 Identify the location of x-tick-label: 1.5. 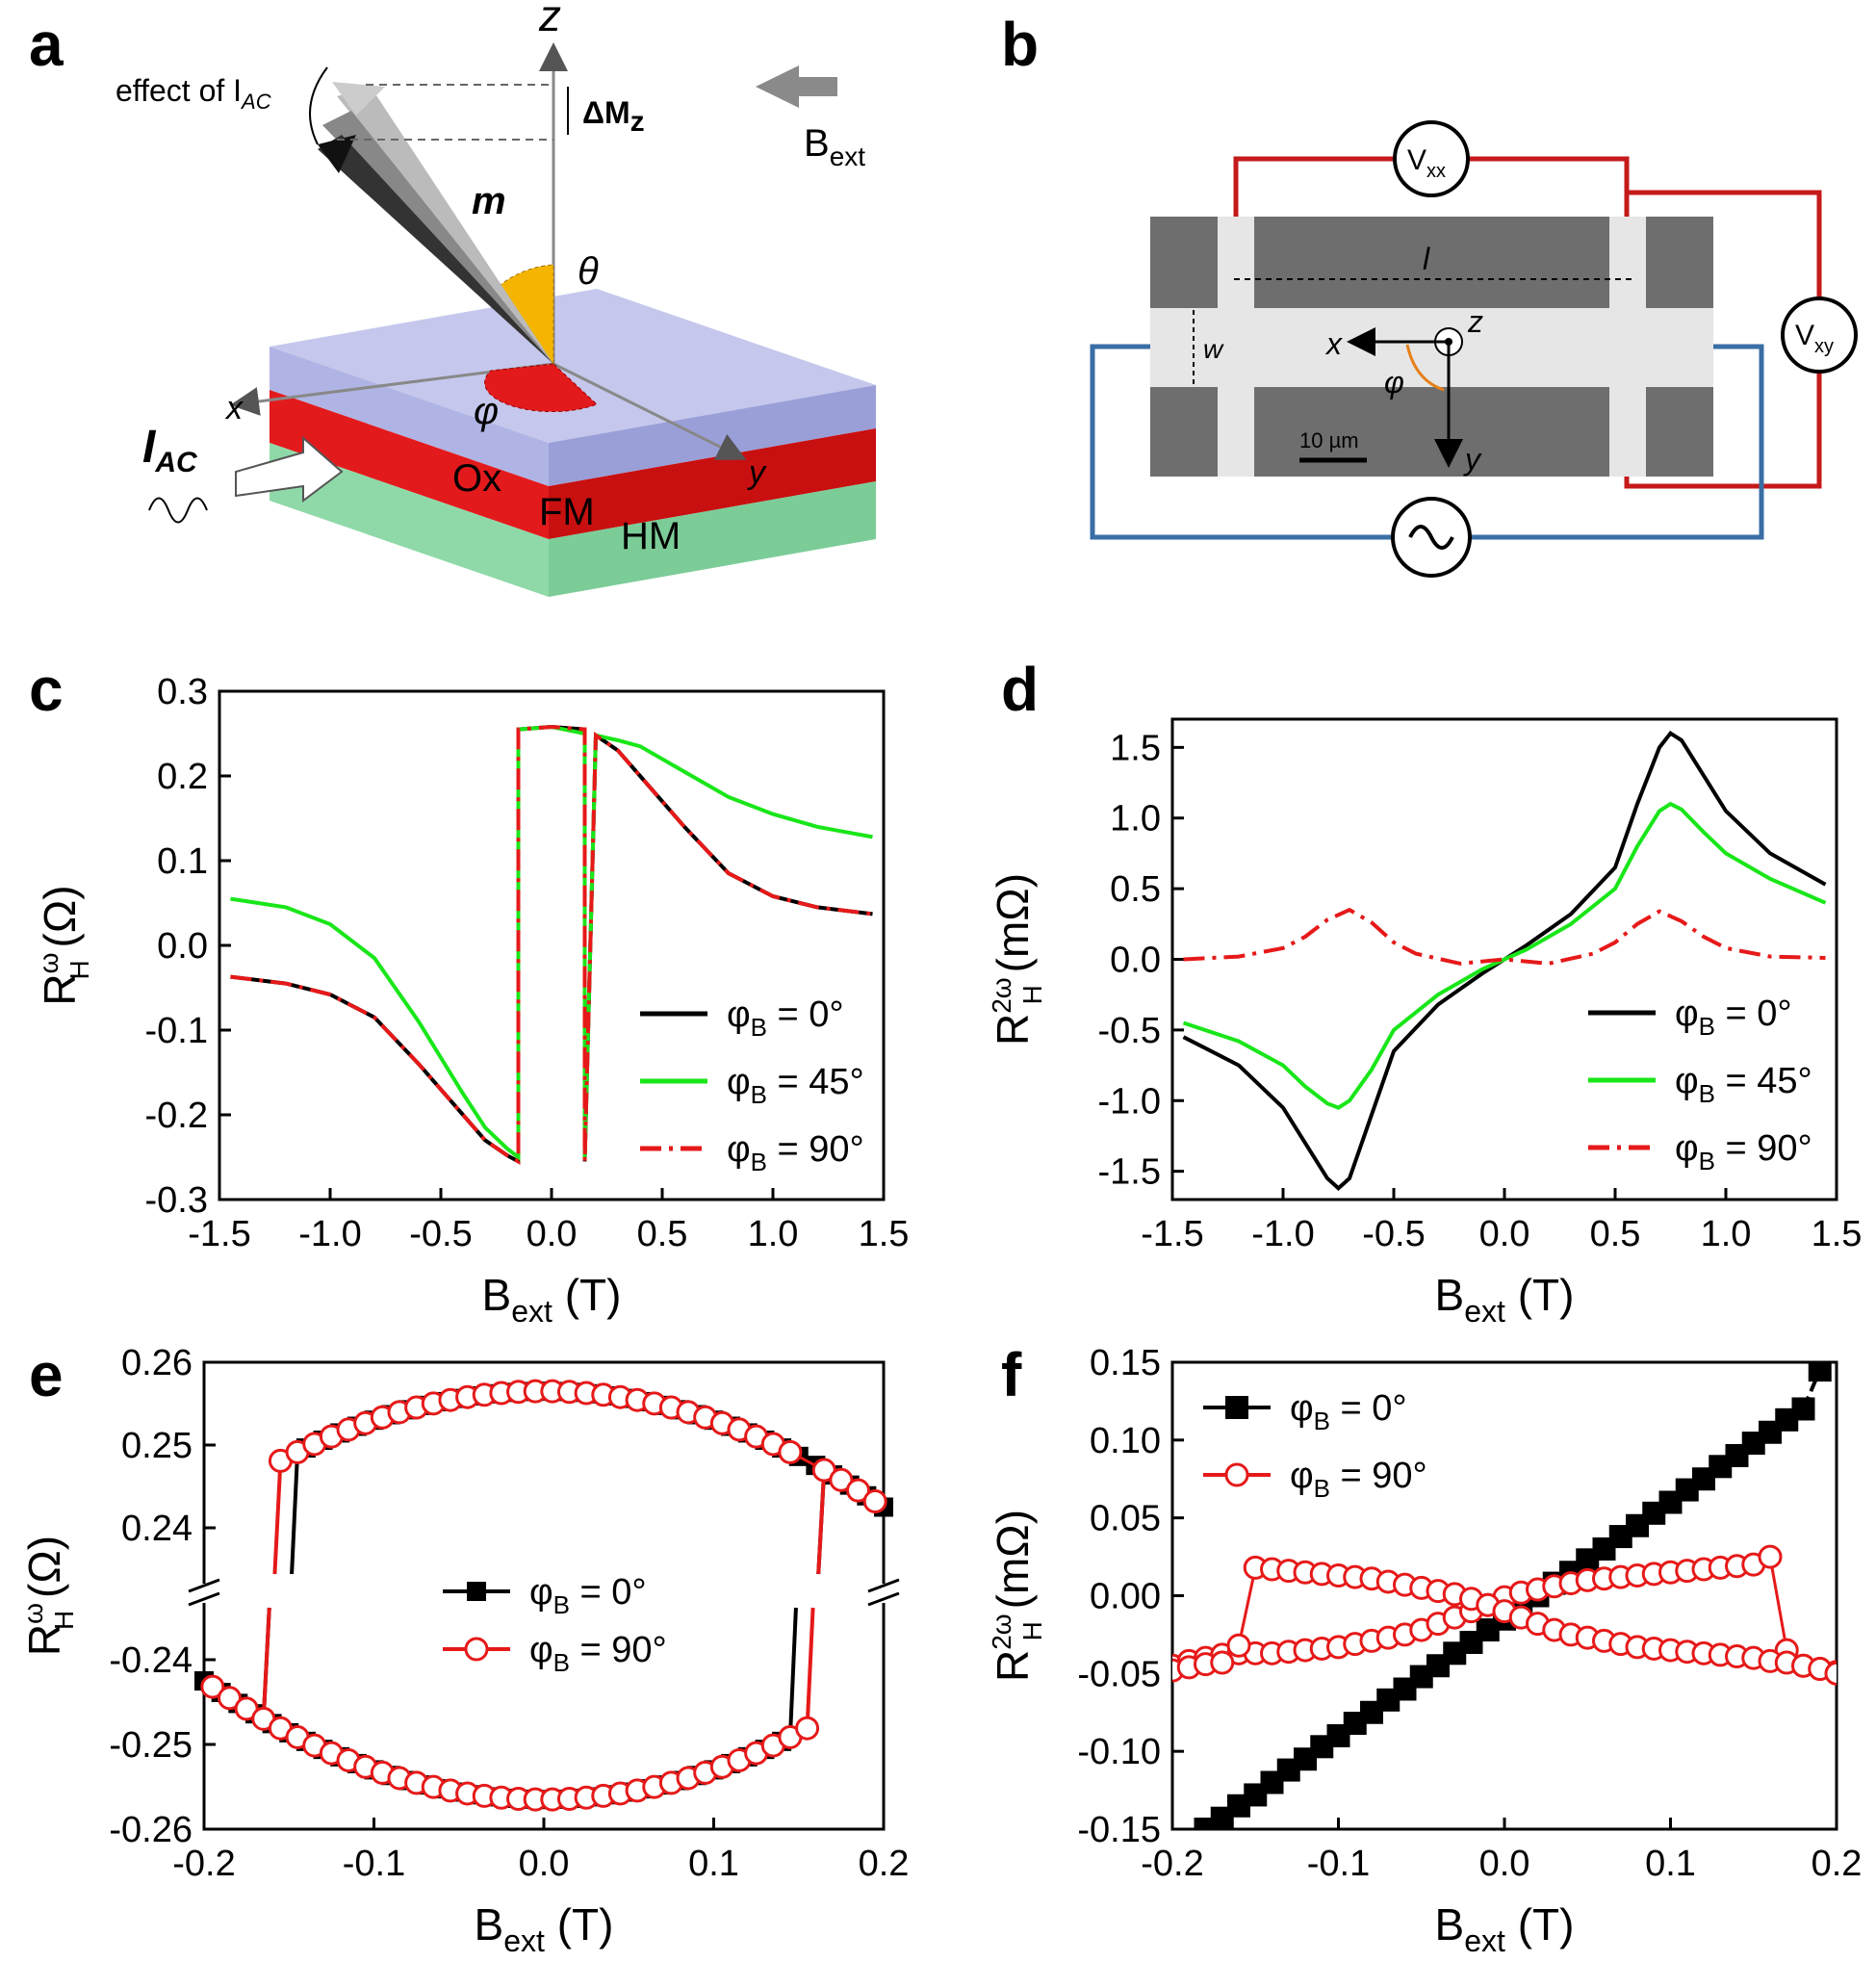
(884, 1234).